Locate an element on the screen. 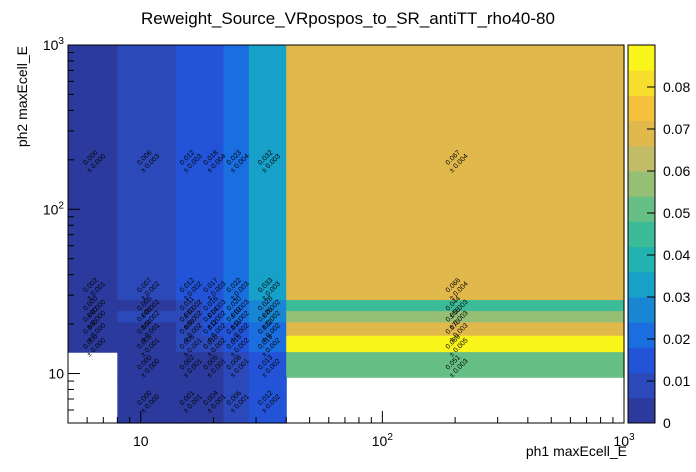  y-tick-label: 103 is located at coordinates (54, 44).